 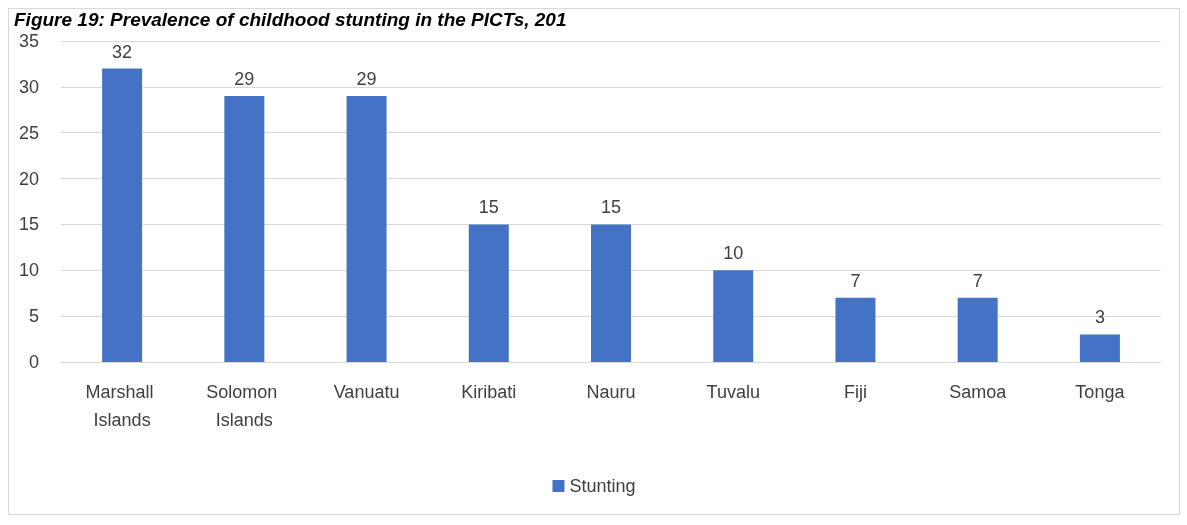 I want to click on y-tick-label: 25, so click(x=28, y=132).